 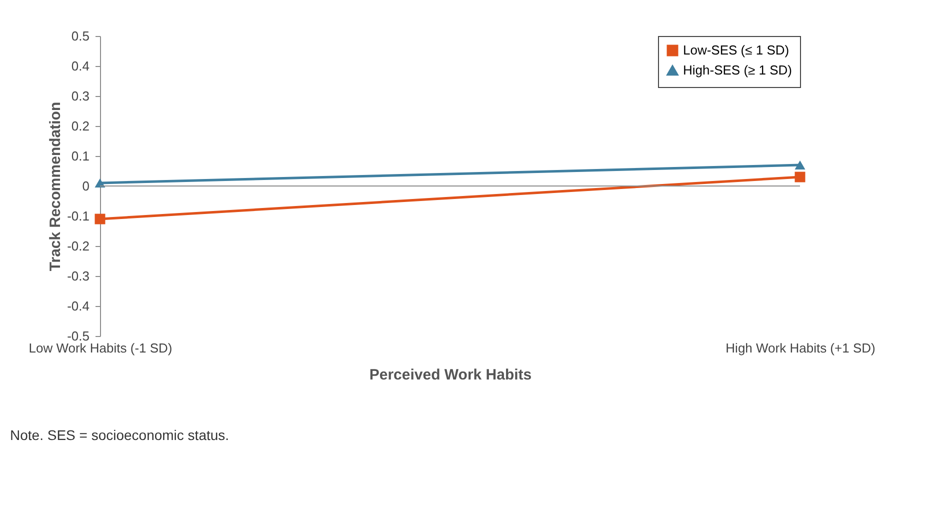 I want to click on x-axis-title: Perceived Work Habits, so click(x=450, y=375).